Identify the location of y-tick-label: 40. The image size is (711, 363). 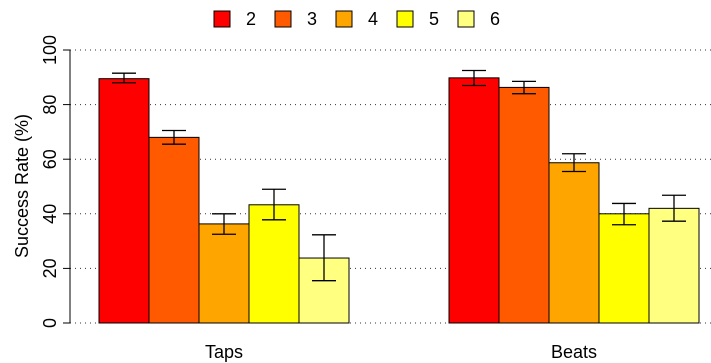
(50, 214).